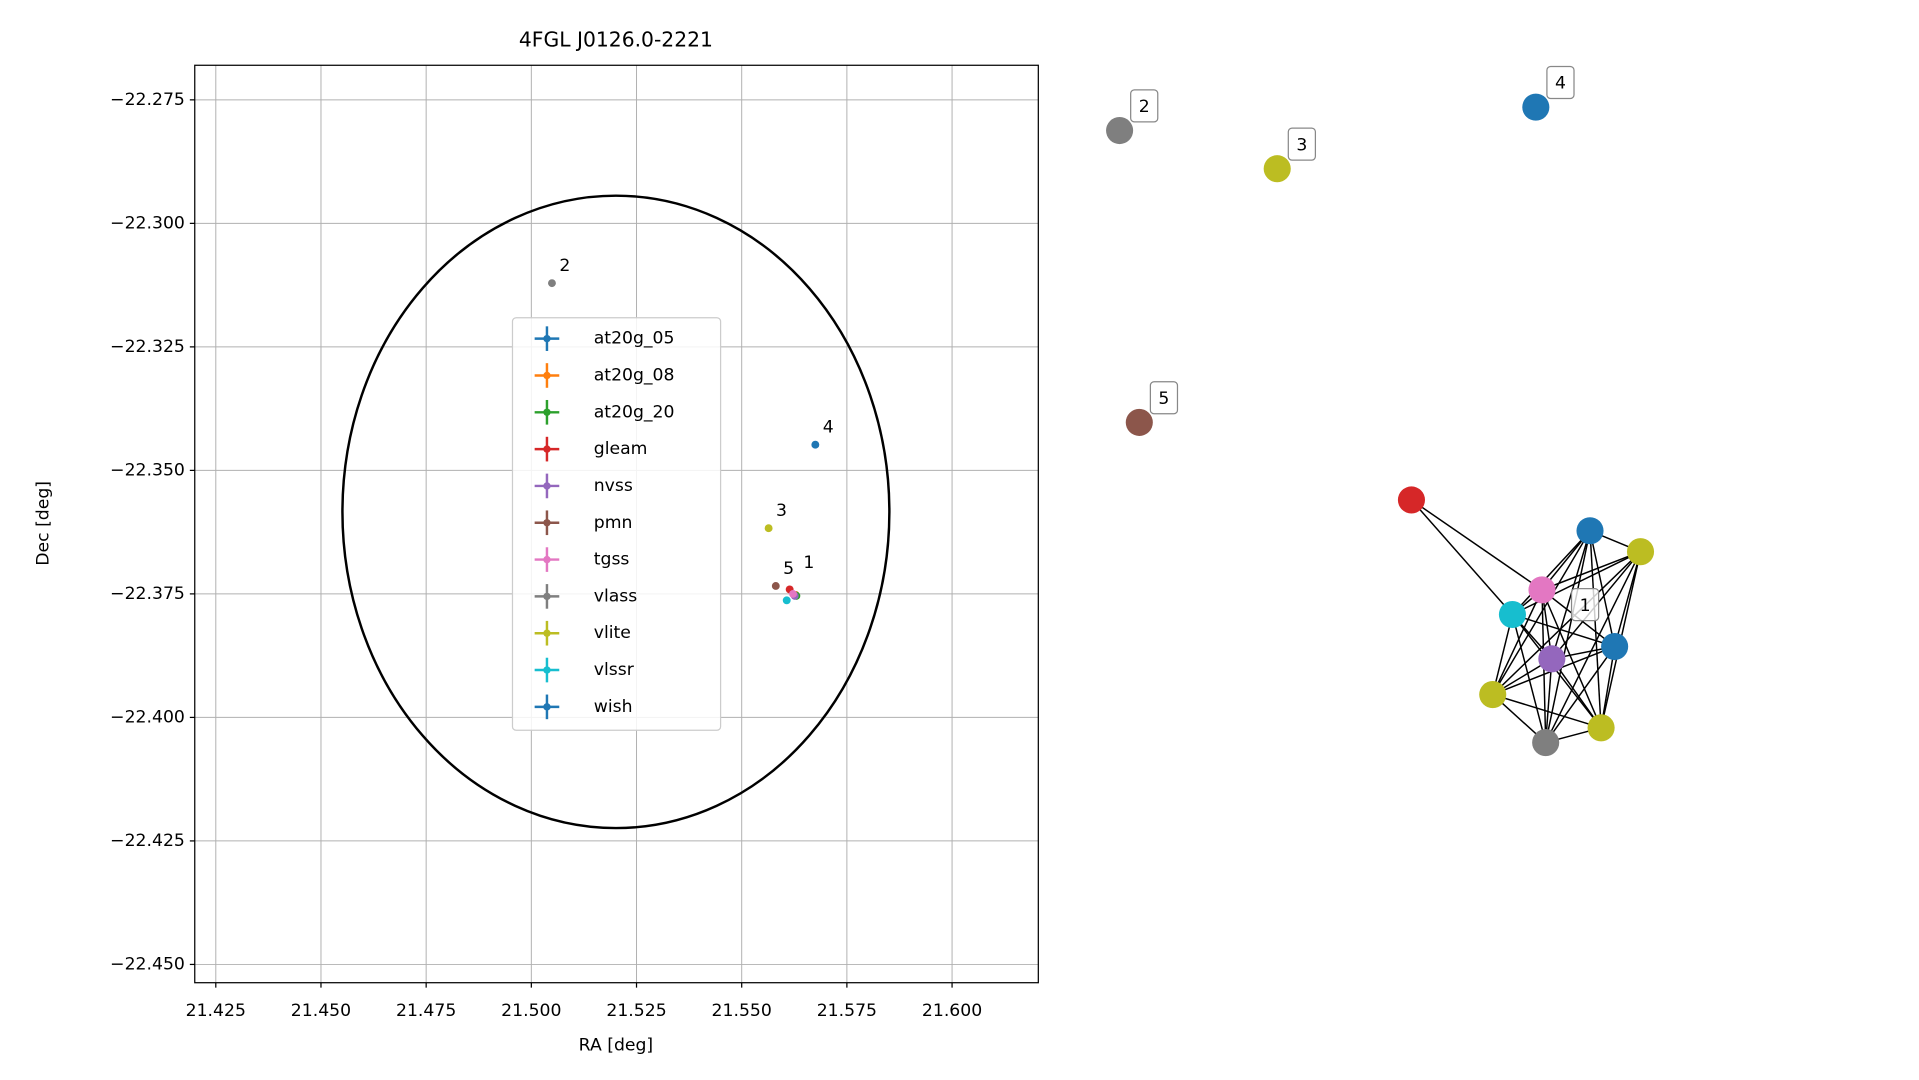 The width and height of the screenshot is (1919, 1080). I want to click on node-label: 2, so click(1144, 107).